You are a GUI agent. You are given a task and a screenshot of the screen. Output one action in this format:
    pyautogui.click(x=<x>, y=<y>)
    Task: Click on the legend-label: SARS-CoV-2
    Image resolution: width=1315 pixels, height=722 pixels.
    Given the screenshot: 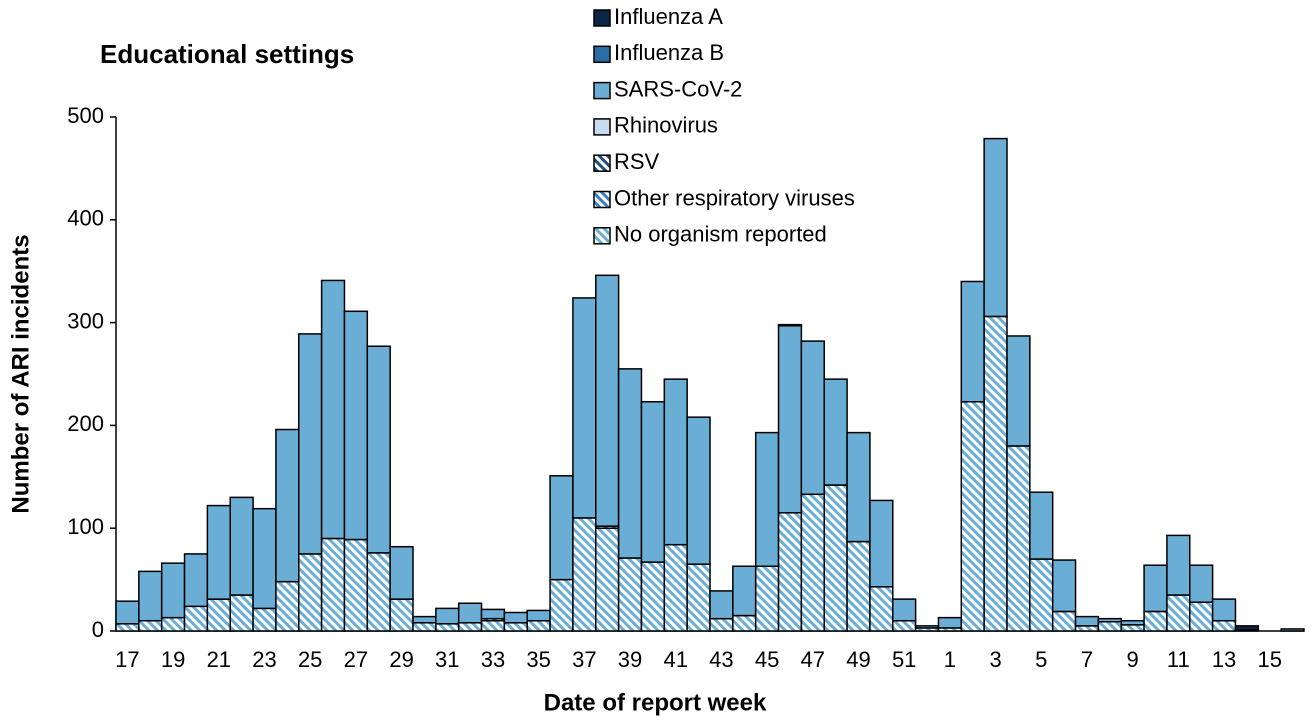 What is the action you would take?
    pyautogui.click(x=678, y=88)
    